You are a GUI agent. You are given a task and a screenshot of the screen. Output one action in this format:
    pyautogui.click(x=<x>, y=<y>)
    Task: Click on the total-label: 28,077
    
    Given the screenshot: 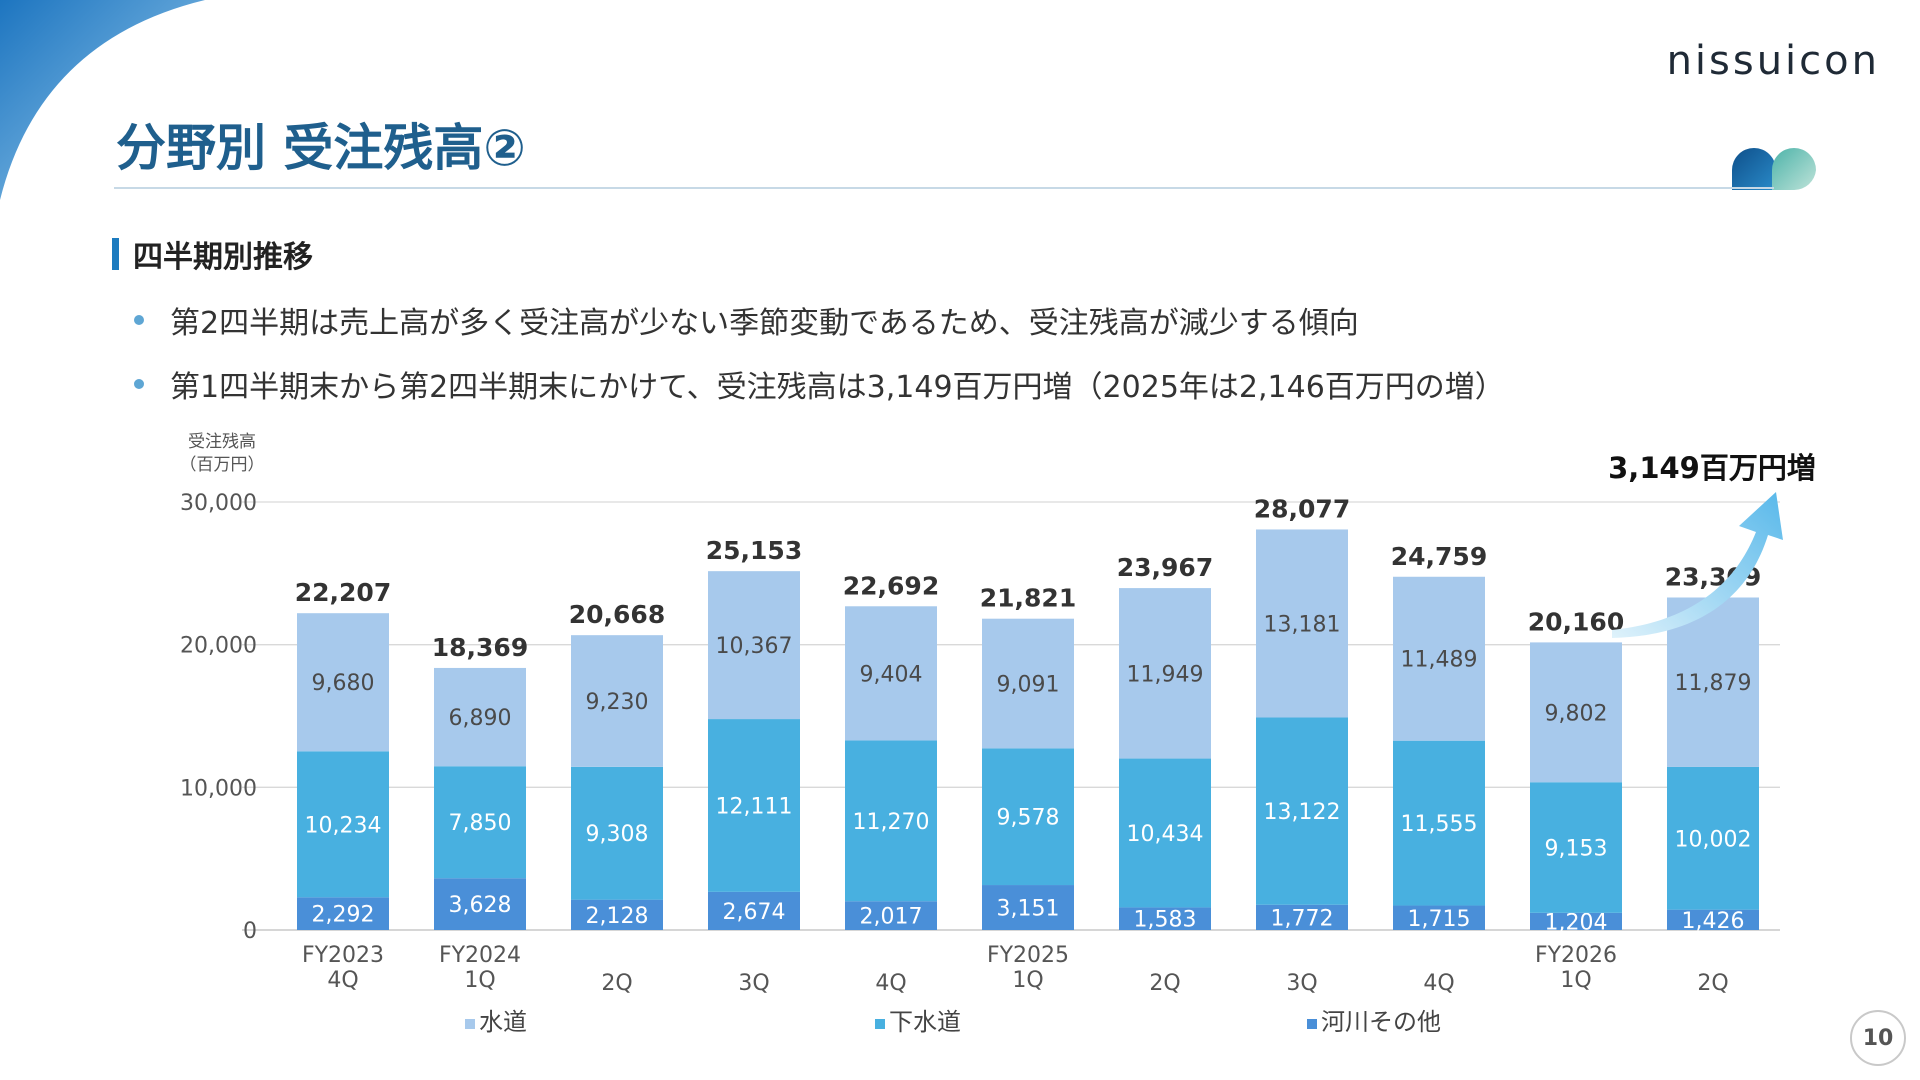 What is the action you would take?
    pyautogui.click(x=1302, y=508)
    